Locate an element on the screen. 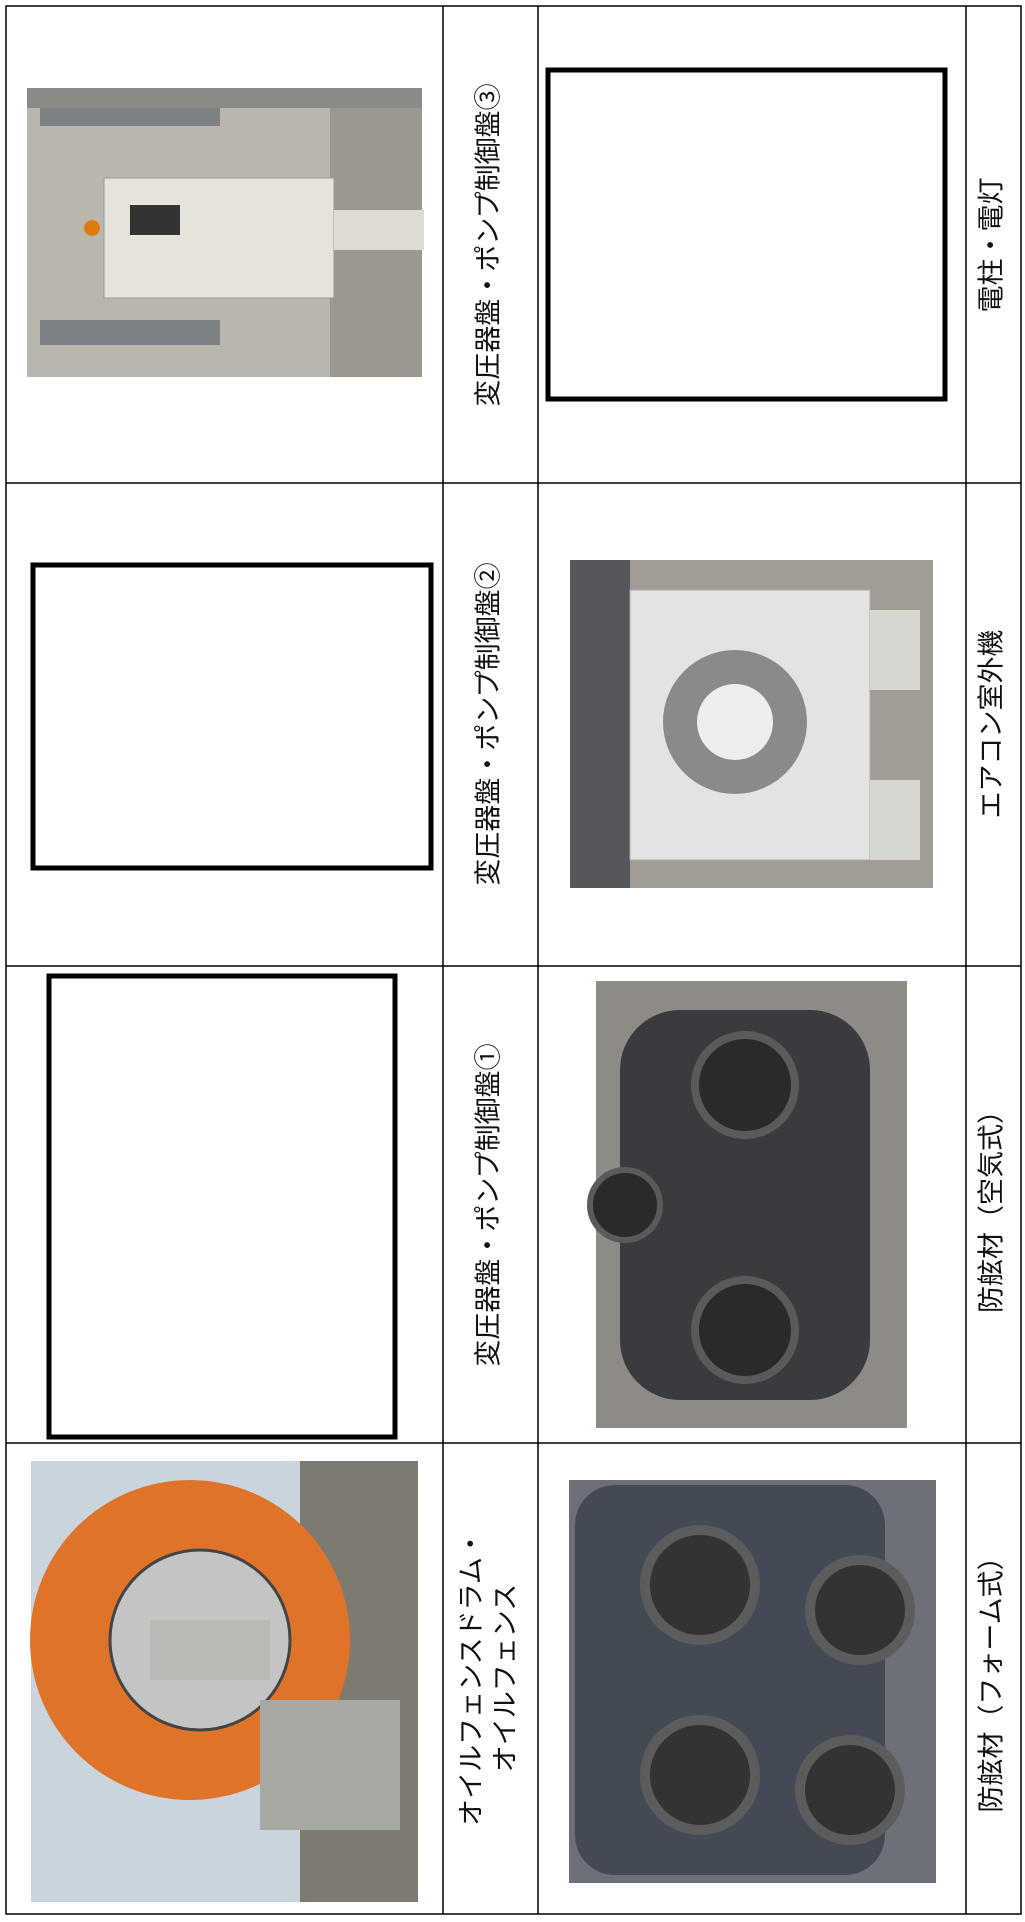 The width and height of the screenshot is (1025, 1922). cell-label: 防舷材（空気式） is located at coordinates (992, 1205).